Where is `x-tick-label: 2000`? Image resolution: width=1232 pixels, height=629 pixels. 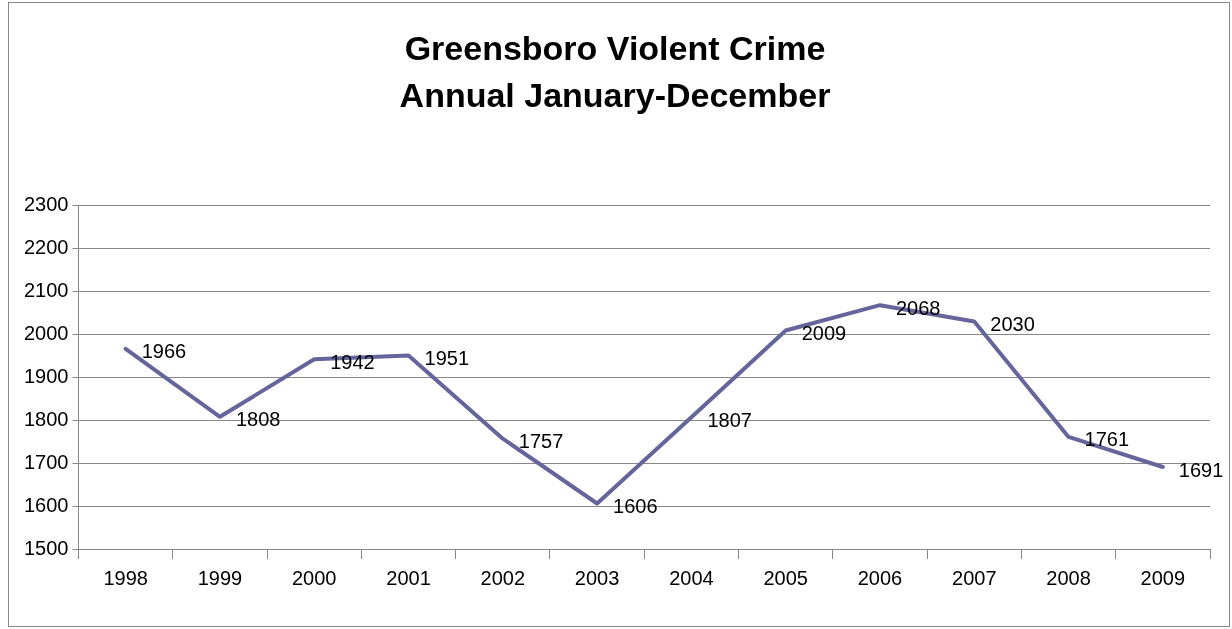 x-tick-label: 2000 is located at coordinates (314, 577).